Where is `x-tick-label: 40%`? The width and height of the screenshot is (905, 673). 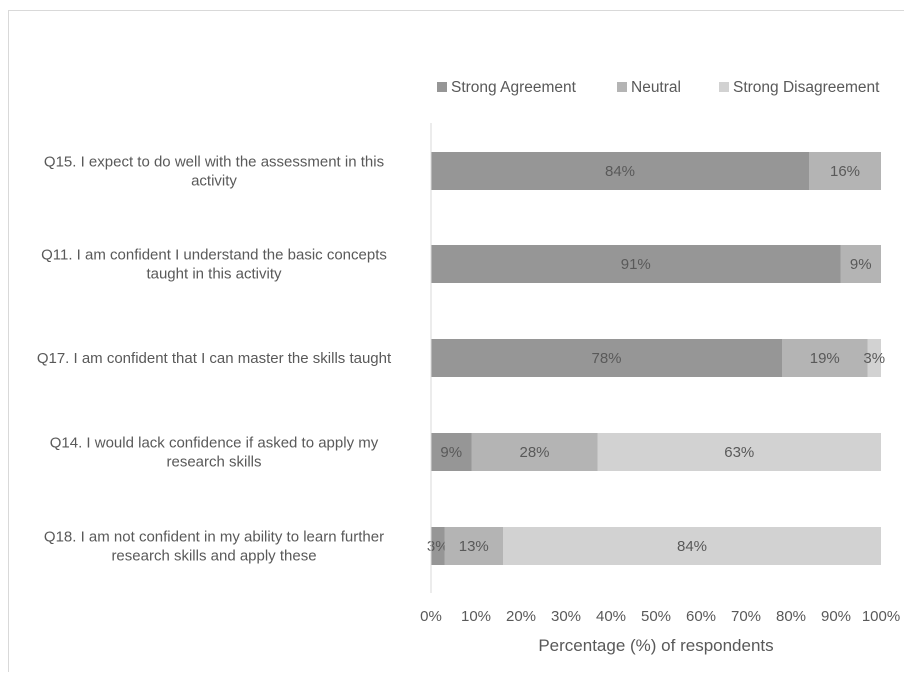
x-tick-label: 40% is located at coordinates (611, 616).